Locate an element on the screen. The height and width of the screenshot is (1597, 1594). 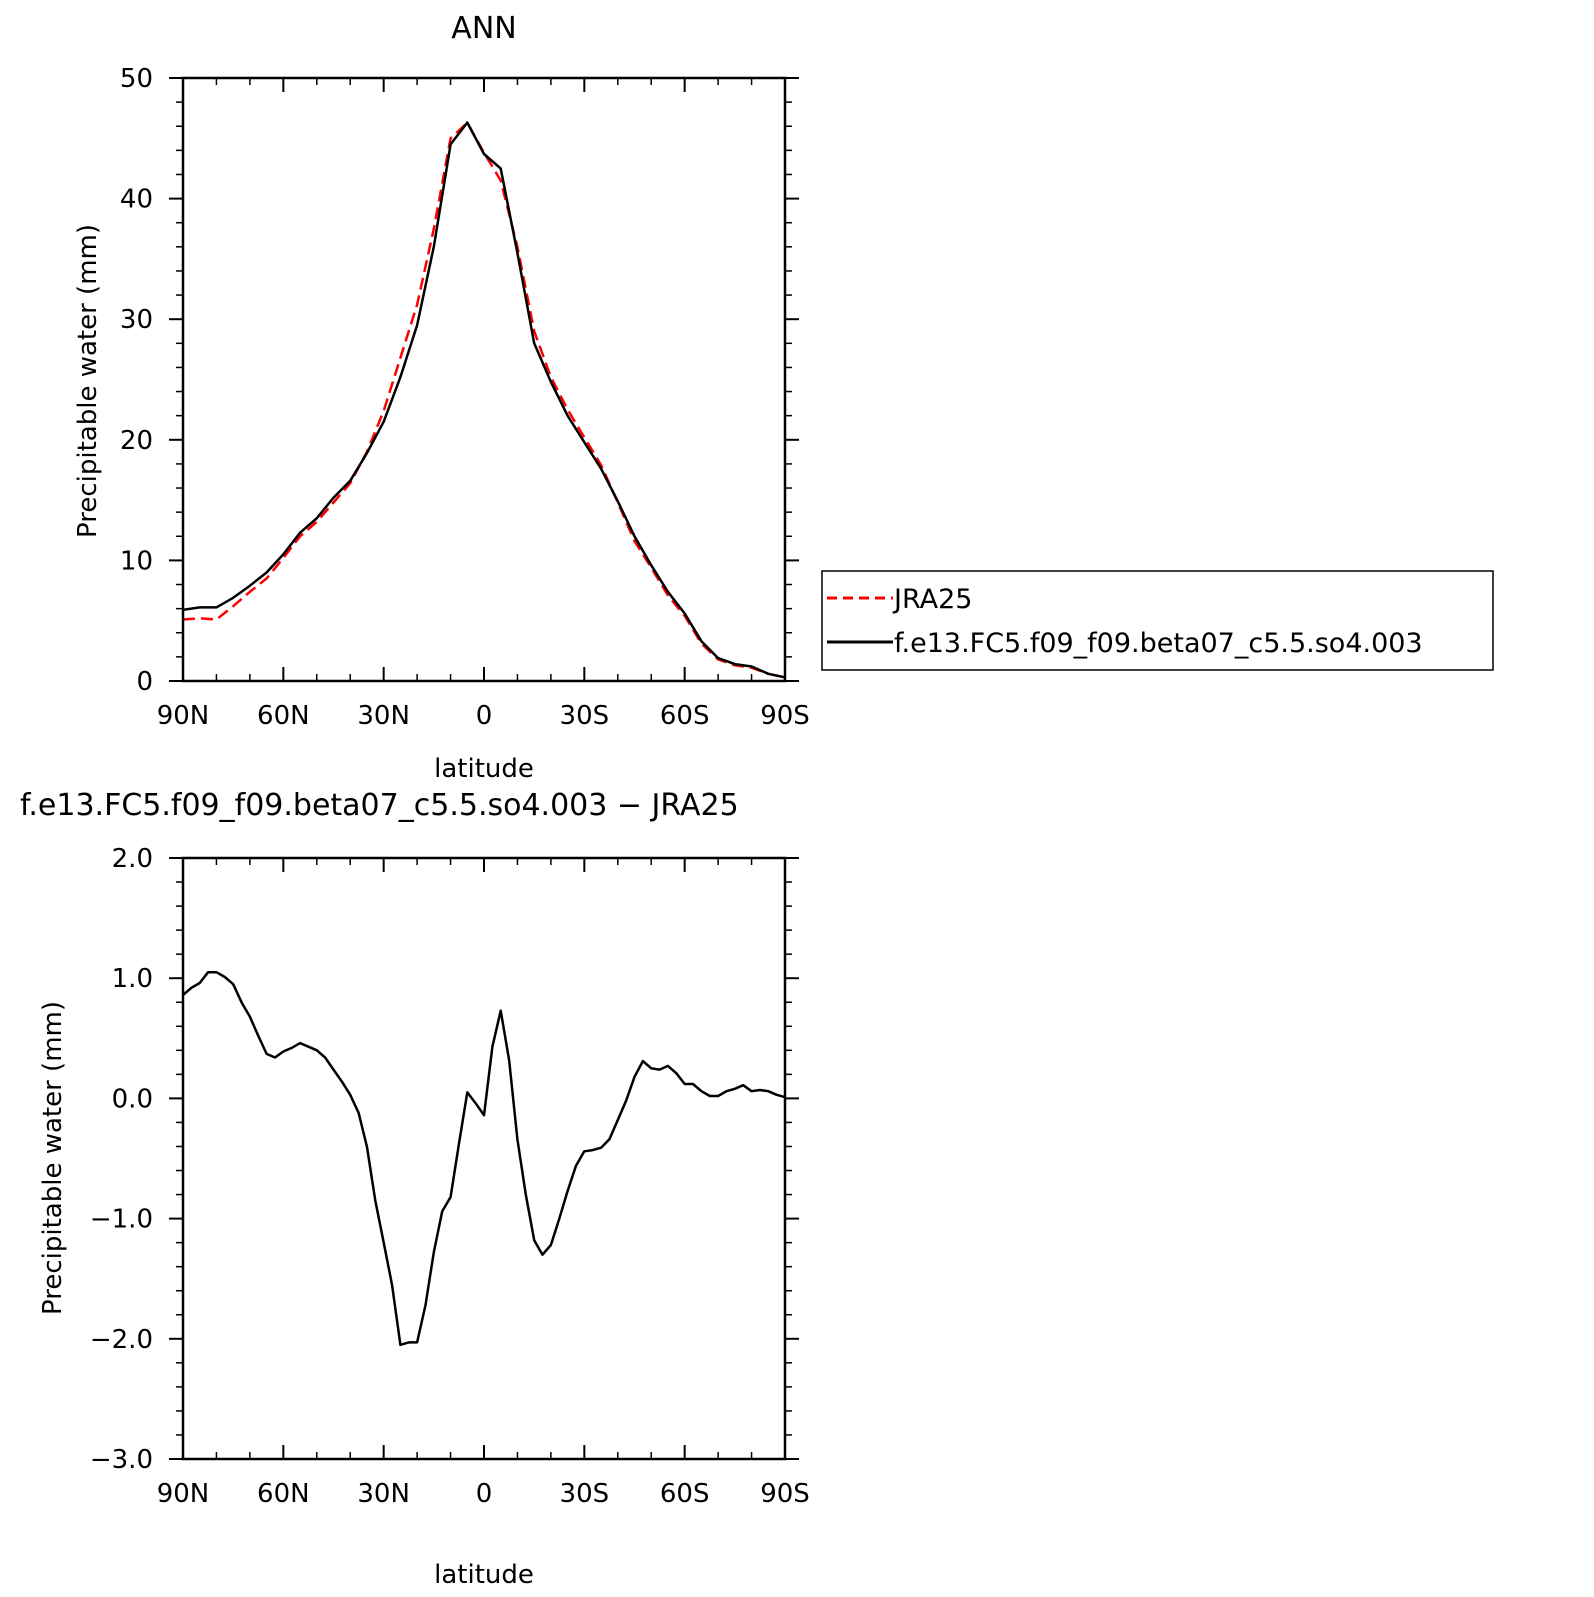
legend-jra25-label: JRA25 is located at coordinates (932, 599).